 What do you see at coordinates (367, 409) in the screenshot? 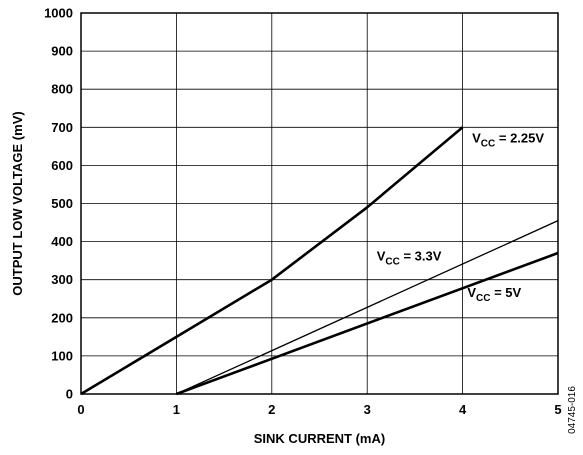
I see `x-tick-label: 3` at bounding box center [367, 409].